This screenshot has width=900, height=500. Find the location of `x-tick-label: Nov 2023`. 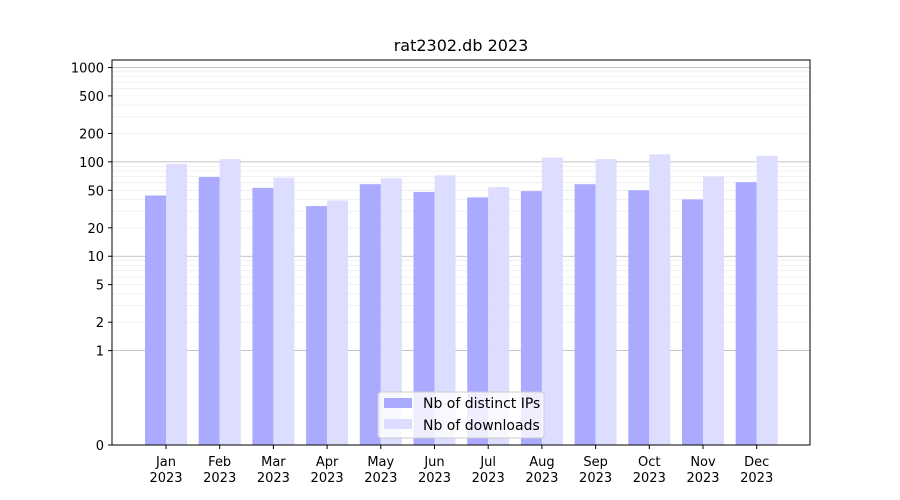

x-tick-label: Nov 2023 is located at coordinates (702, 470).